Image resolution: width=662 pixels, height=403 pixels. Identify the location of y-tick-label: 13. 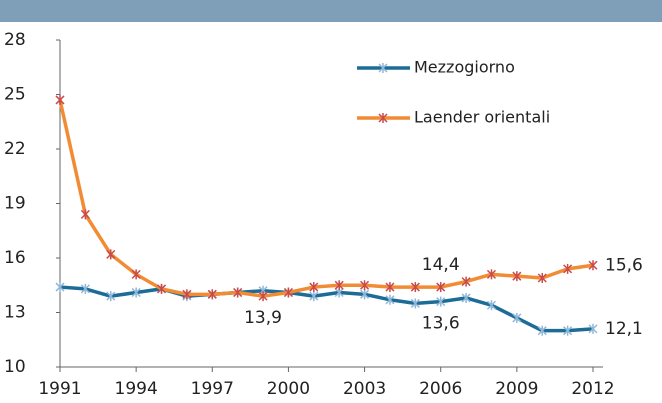
(15, 313).